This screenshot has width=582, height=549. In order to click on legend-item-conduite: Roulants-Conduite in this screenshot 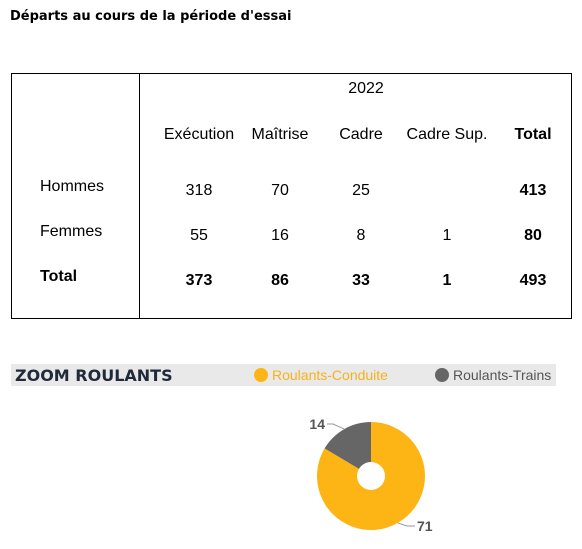, I will do `click(321, 375)`.